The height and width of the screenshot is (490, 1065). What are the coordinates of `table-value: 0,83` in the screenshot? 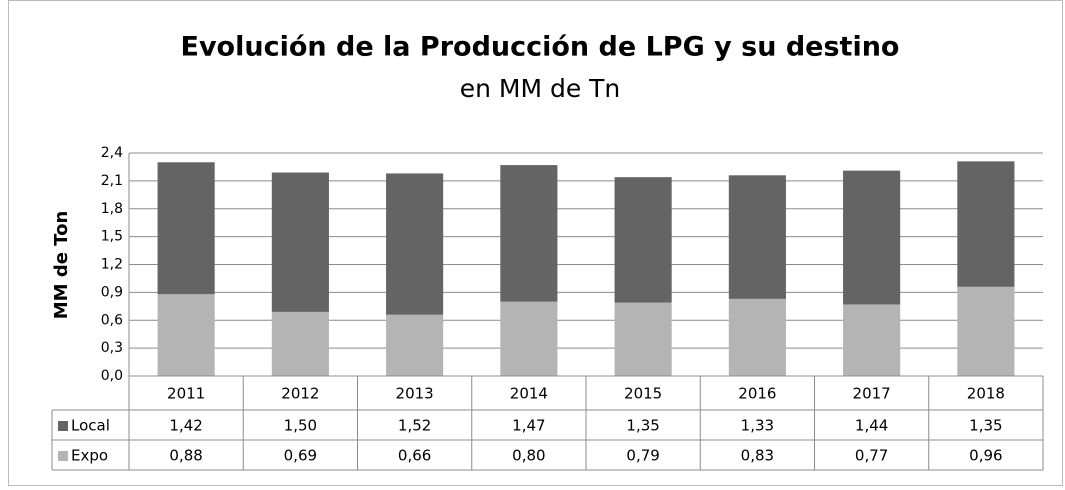 It's located at (757, 456).